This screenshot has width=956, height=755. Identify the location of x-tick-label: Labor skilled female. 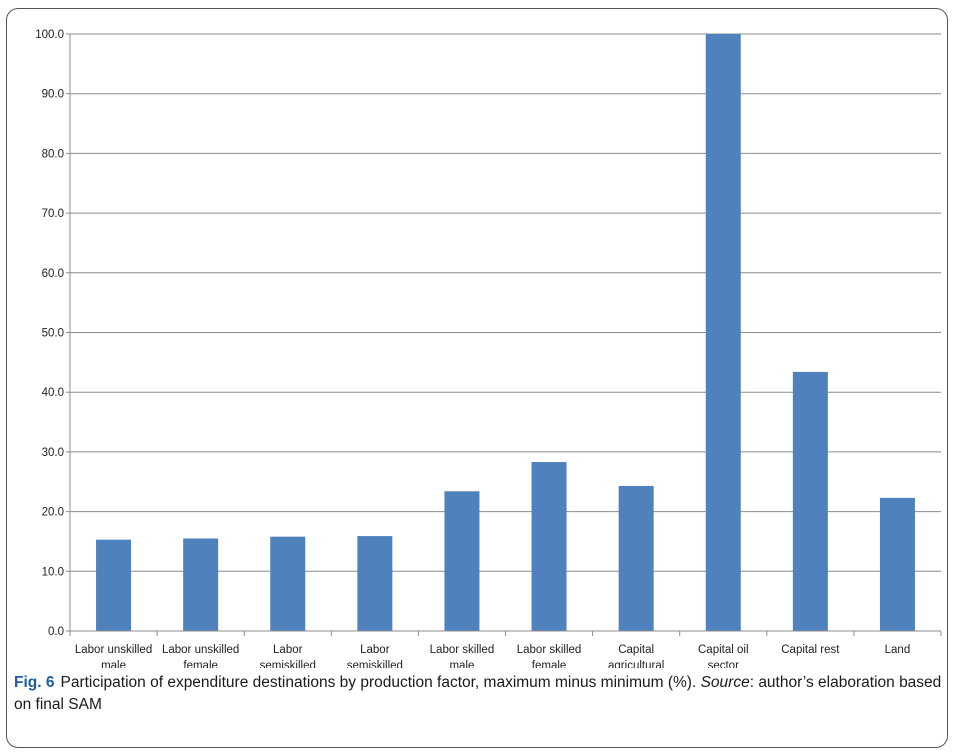
(549, 656).